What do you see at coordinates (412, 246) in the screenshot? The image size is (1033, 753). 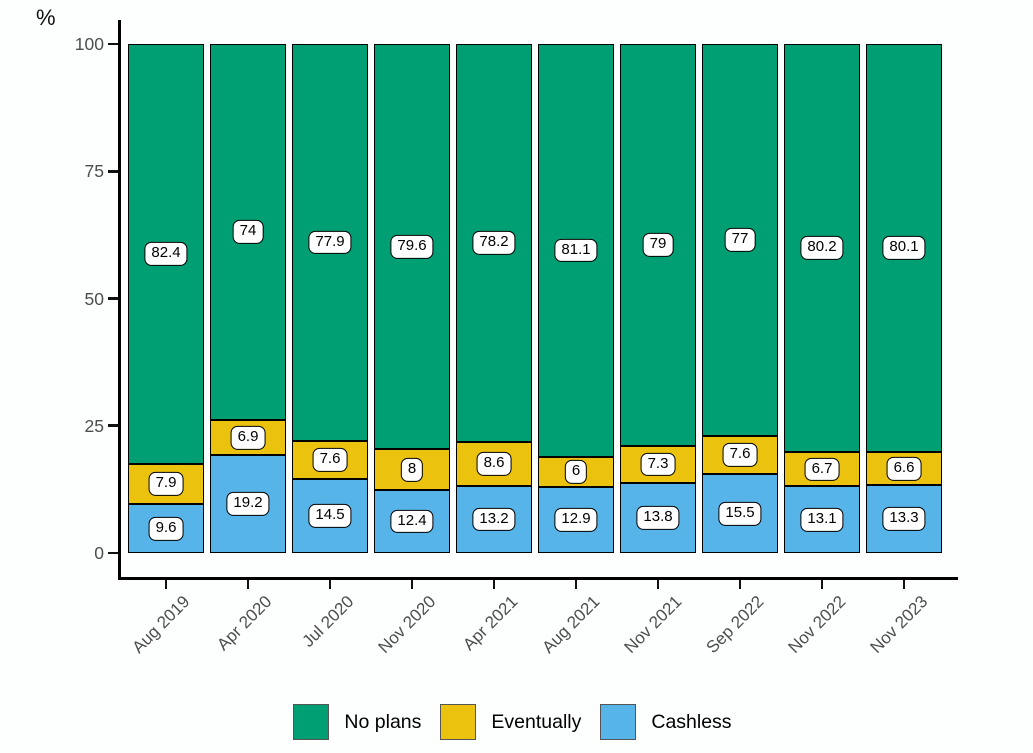 I see `bar-value-label: 79.6` at bounding box center [412, 246].